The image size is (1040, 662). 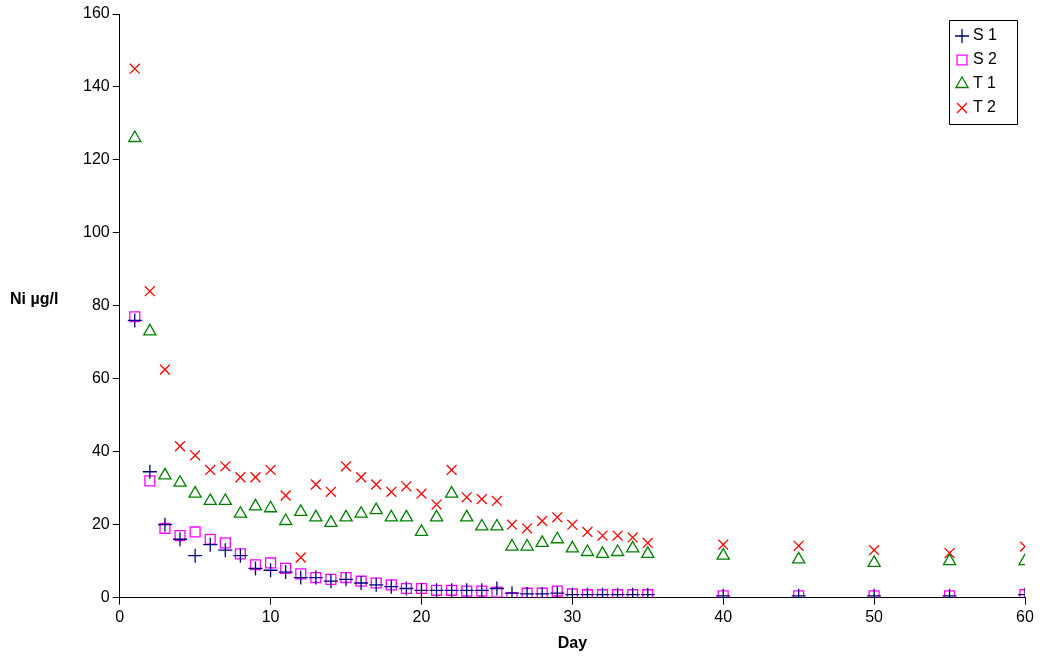 I want to click on y-tick-label: 100, so click(x=96, y=232).